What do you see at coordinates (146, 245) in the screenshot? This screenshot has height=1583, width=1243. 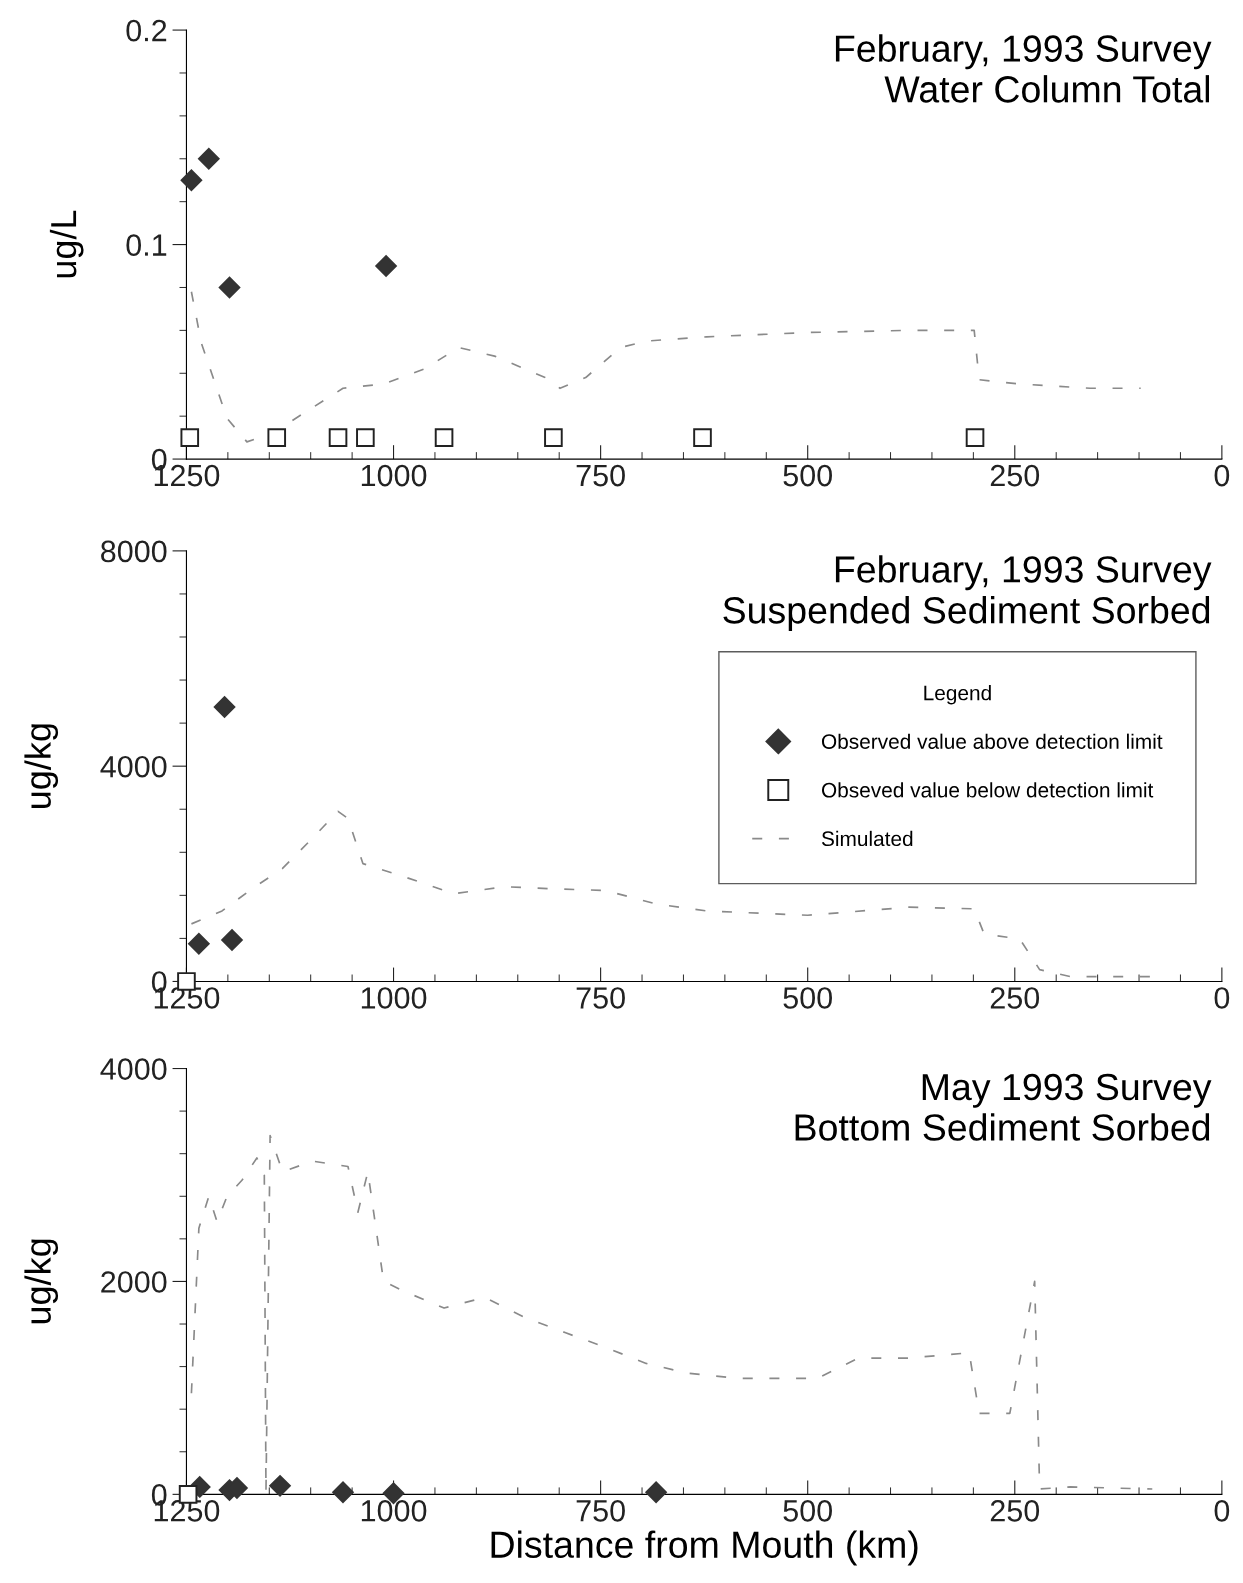 I see `y-tick-label: 0.1` at bounding box center [146, 245].